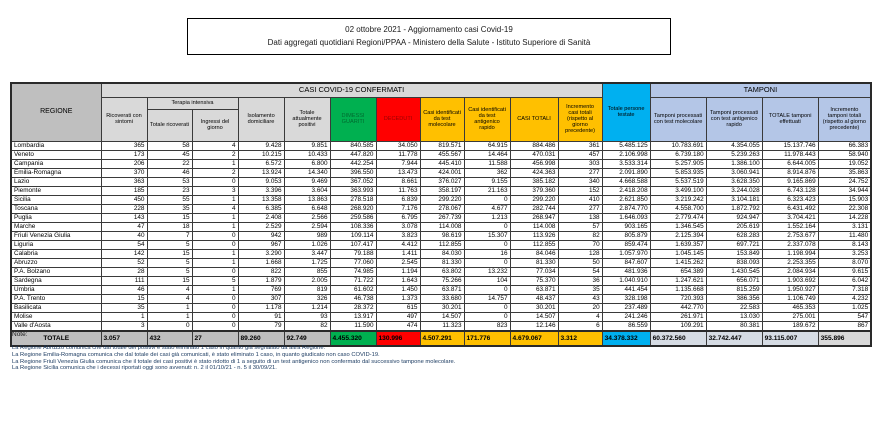 Image resolution: width=878 pixels, height=442 pixels. I want to click on value-cell: 6.800, so click(307, 163).